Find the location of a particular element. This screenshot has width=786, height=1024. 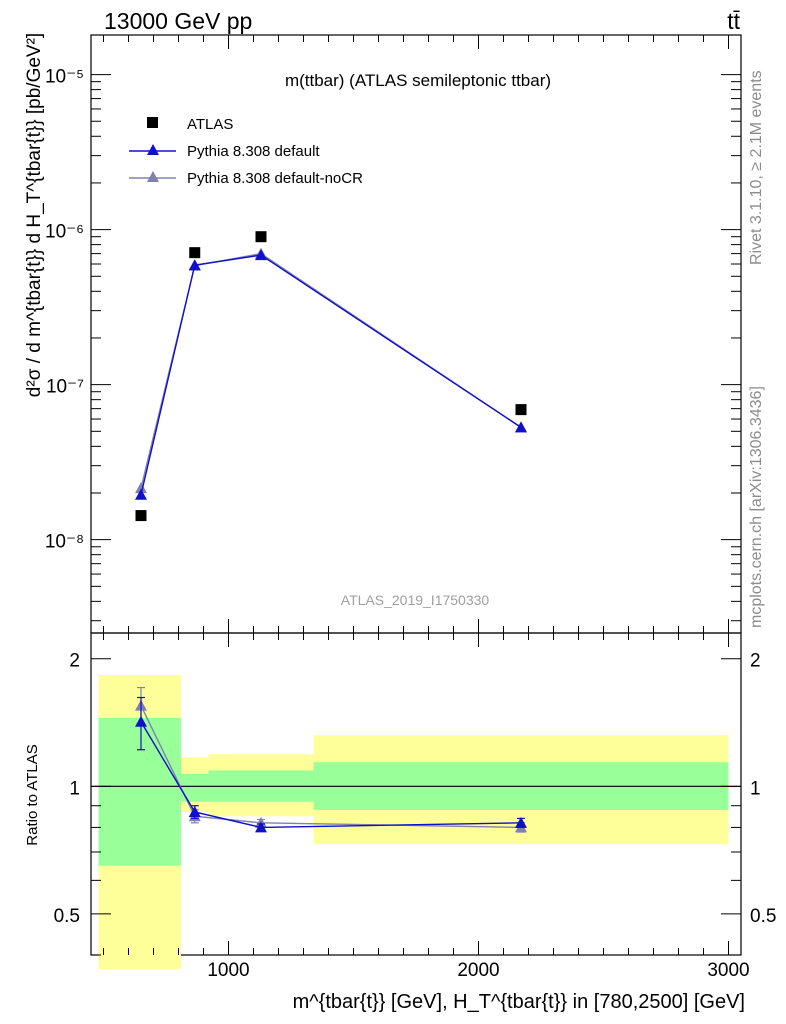

band-inner is located at coordinates (139, 791).